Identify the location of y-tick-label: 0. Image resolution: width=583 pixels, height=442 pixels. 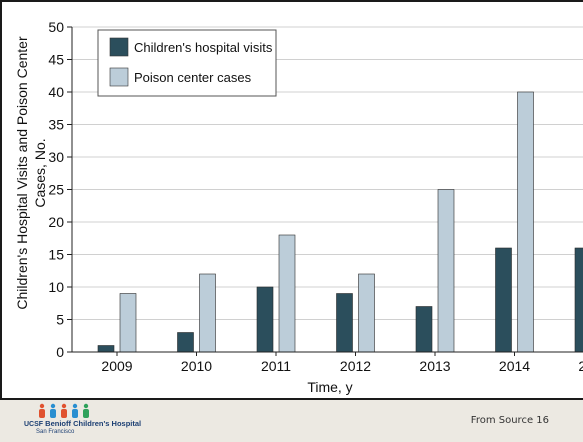
(60, 352).